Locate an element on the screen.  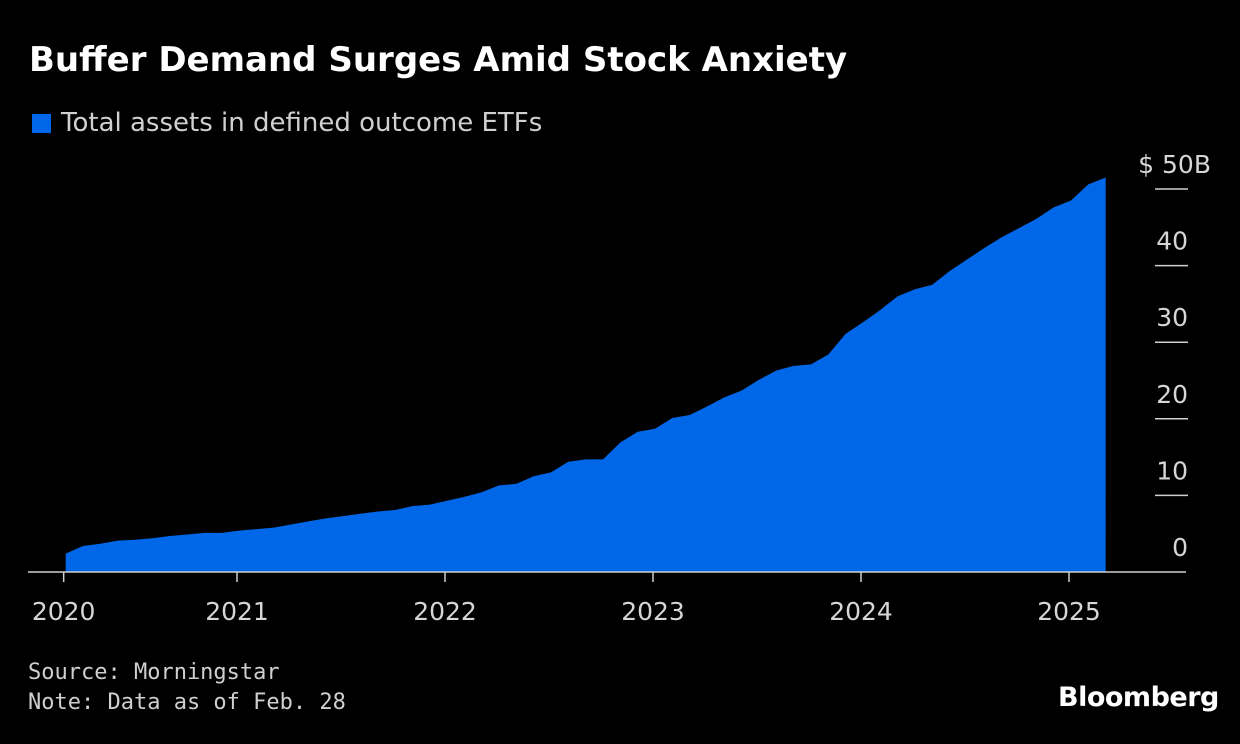
legend: Total assets in defined outcome ETFs is located at coordinates (287, 123).